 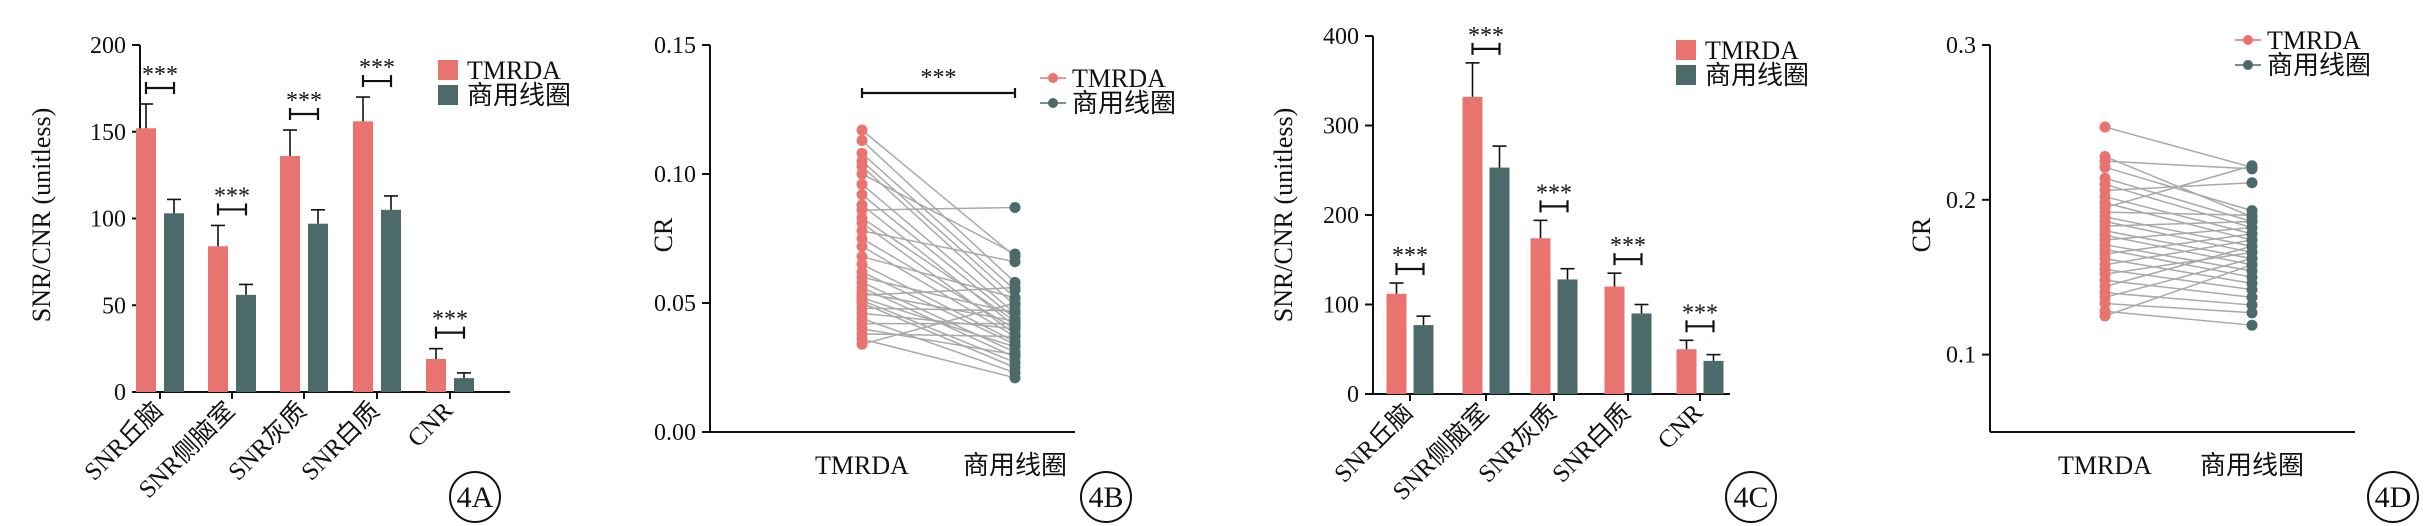 What do you see at coordinates (1341, 127) in the screenshot?
I see `y-tick-label: 300` at bounding box center [1341, 127].